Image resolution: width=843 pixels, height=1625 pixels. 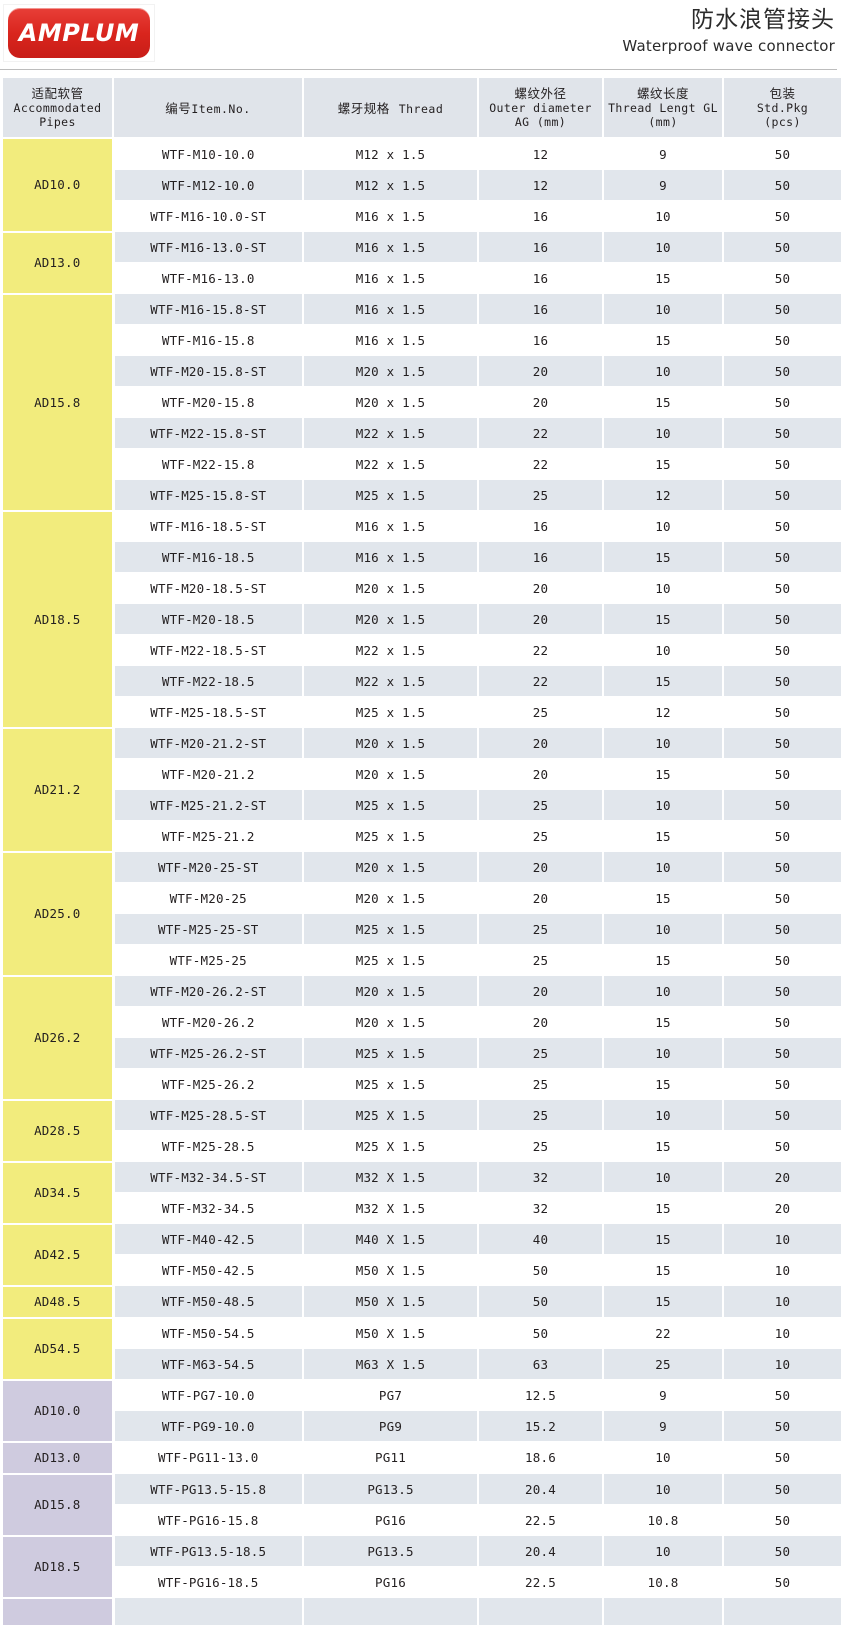 What do you see at coordinates (541, 1489) in the screenshot?
I see `cell-od: 20.4` at bounding box center [541, 1489].